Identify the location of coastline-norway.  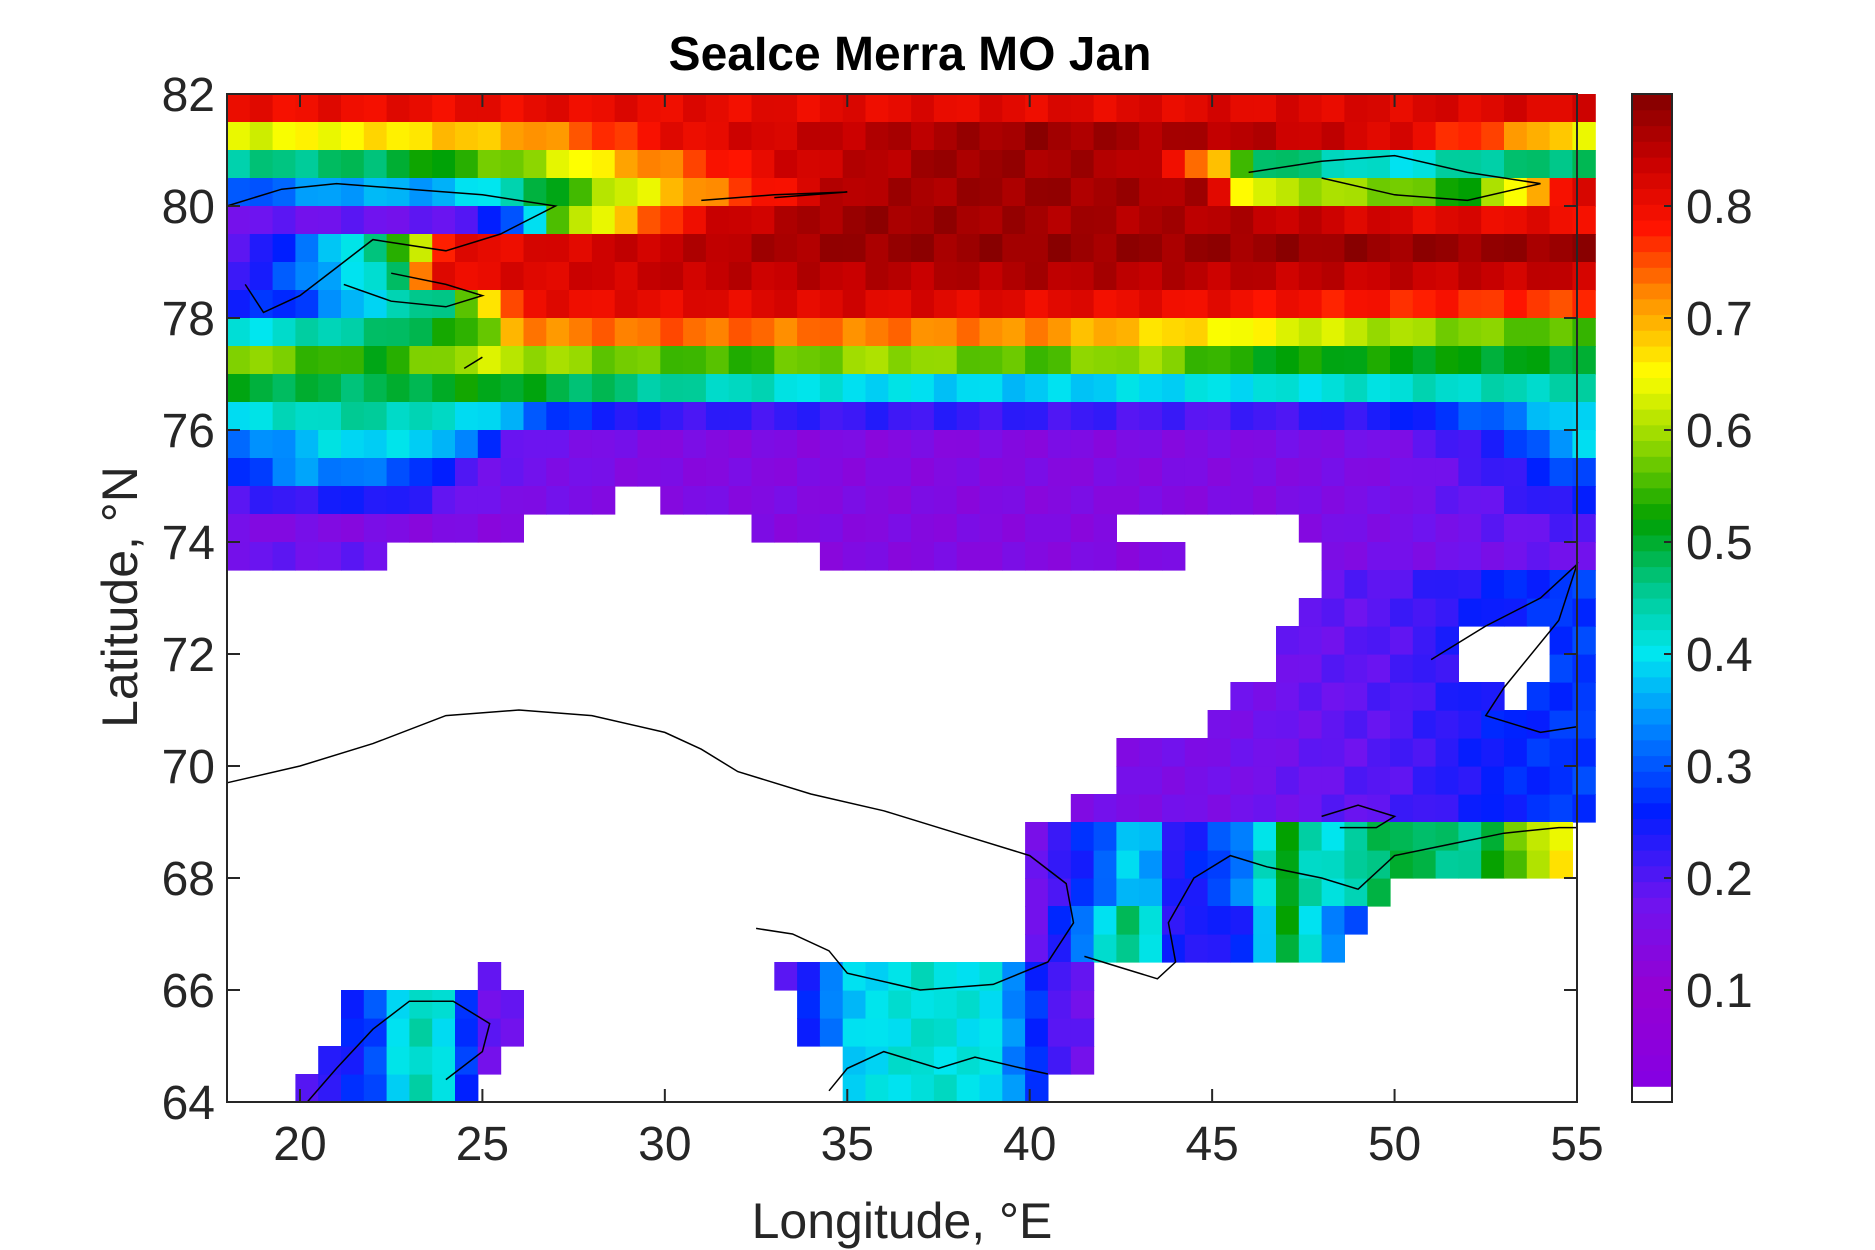
(650, 850).